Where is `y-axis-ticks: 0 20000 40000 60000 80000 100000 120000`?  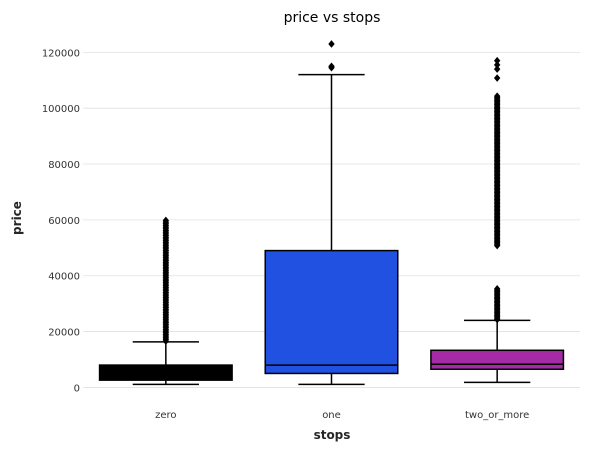
y-axis-ticks: 0 20000 40000 60000 80000 100000 120000 is located at coordinates (61, 221).